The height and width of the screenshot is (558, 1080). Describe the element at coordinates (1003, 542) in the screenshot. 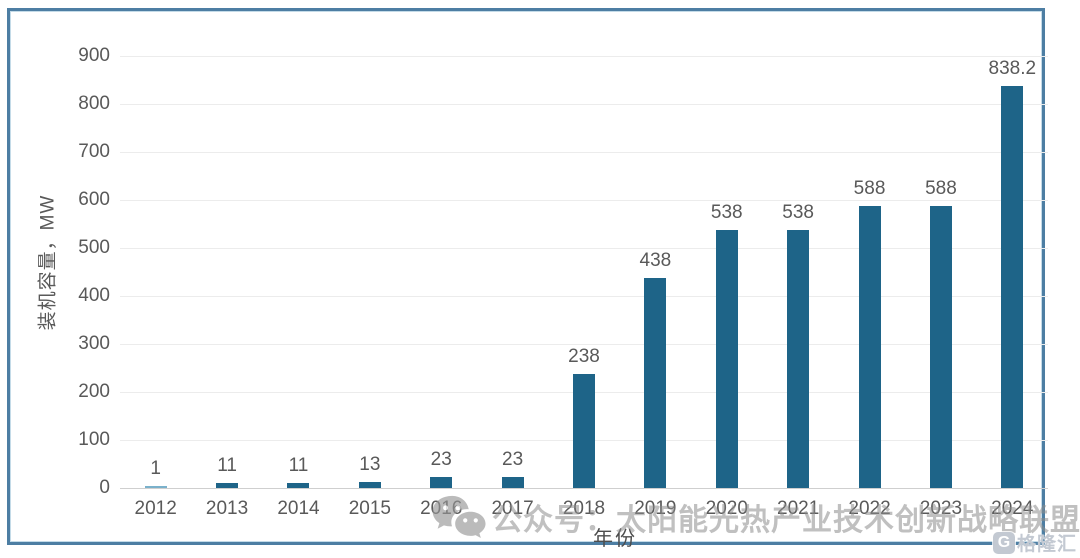

I see `brand-logo-icon: G` at that location.